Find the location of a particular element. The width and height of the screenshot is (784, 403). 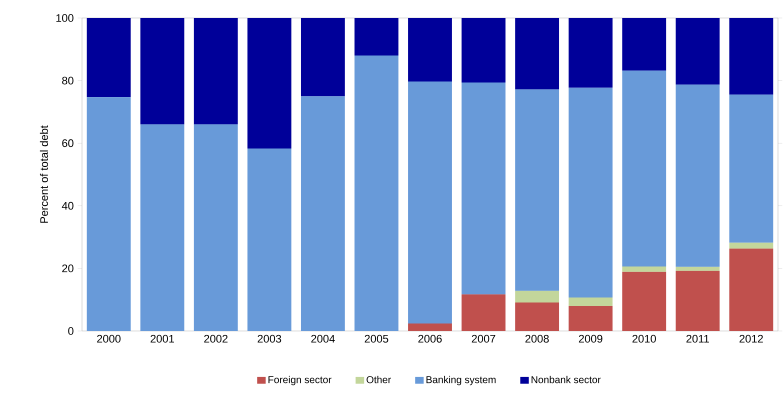

x-tick-label: 2012 is located at coordinates (751, 338).